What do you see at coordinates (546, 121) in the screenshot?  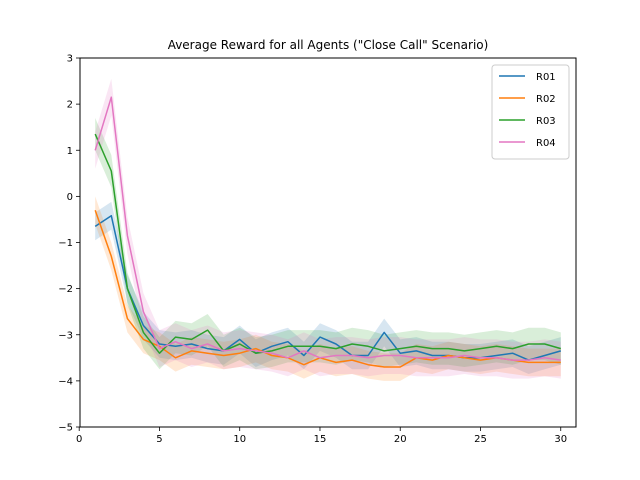 I see `legend-label-r03: R03` at bounding box center [546, 121].